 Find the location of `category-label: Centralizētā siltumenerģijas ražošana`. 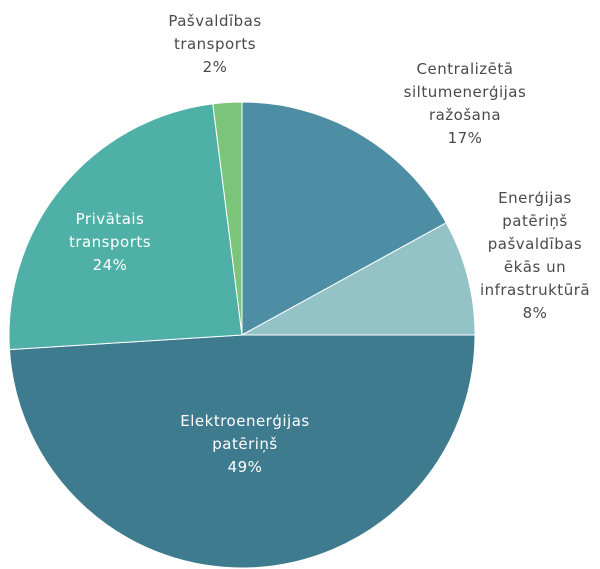

category-label: Centralizētā siltumenerģijas ražošana is located at coordinates (465, 92).